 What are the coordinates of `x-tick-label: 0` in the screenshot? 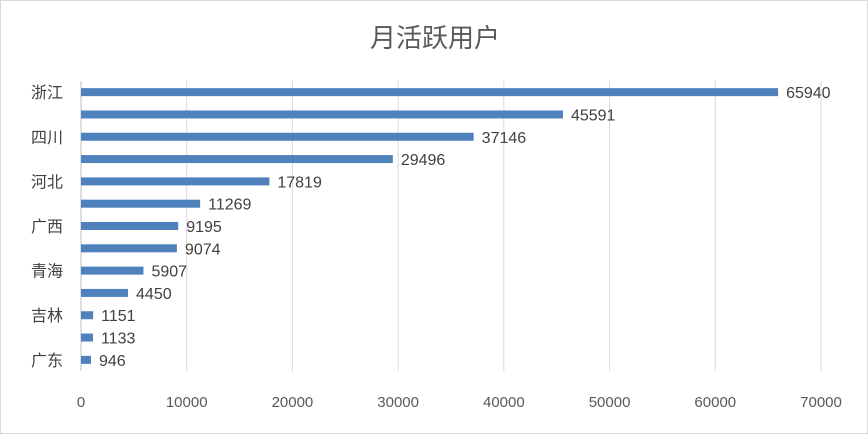 It's located at (81, 402).